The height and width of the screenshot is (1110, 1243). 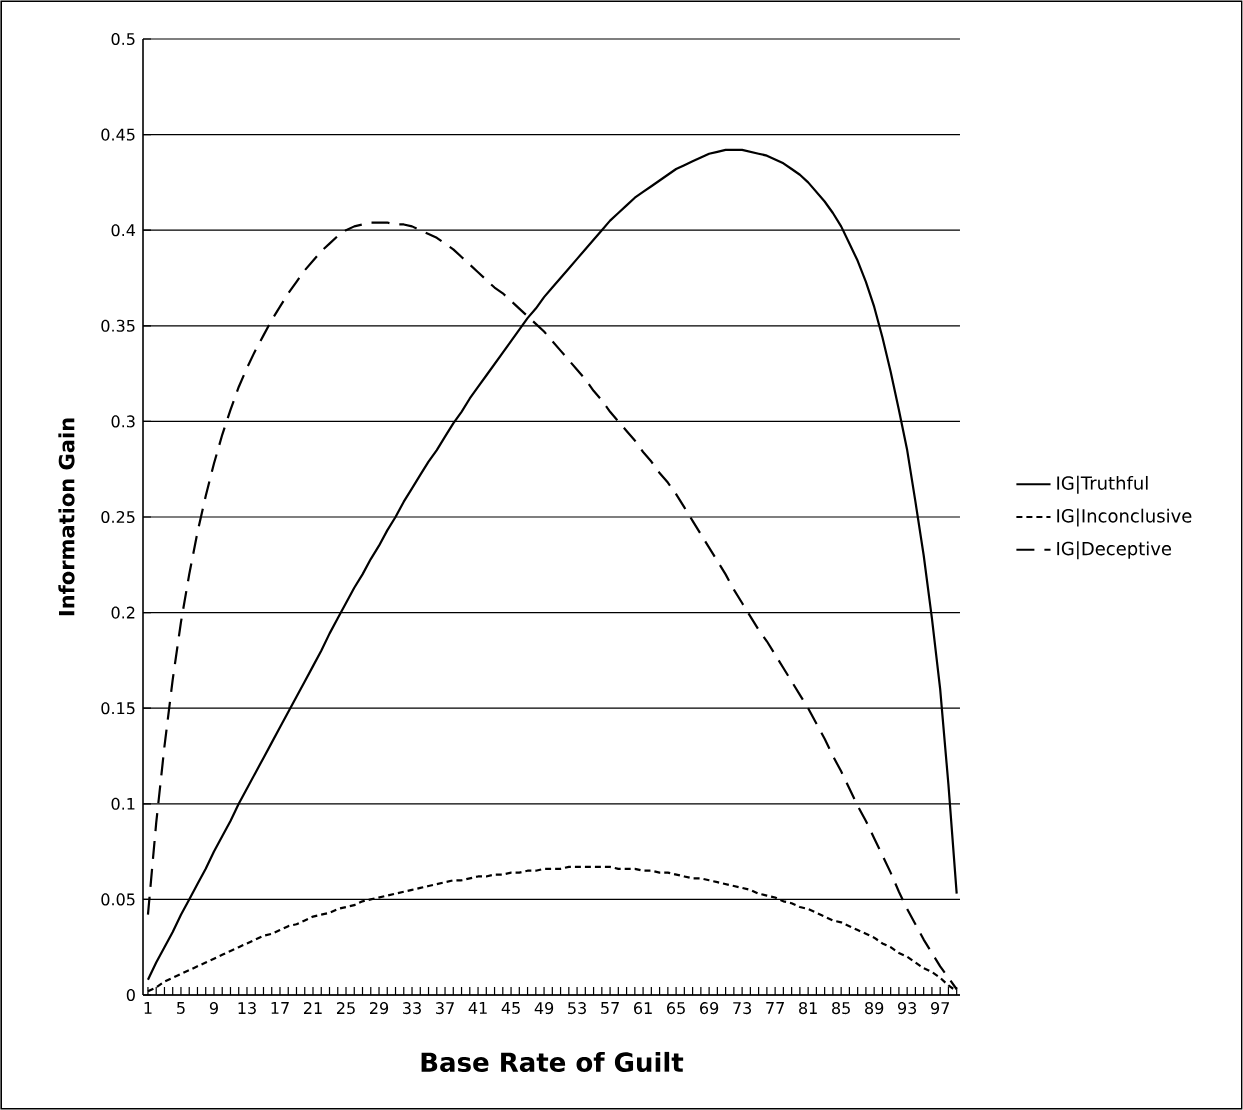 I want to click on x-tick-label: 21, so click(x=312, y=1008).